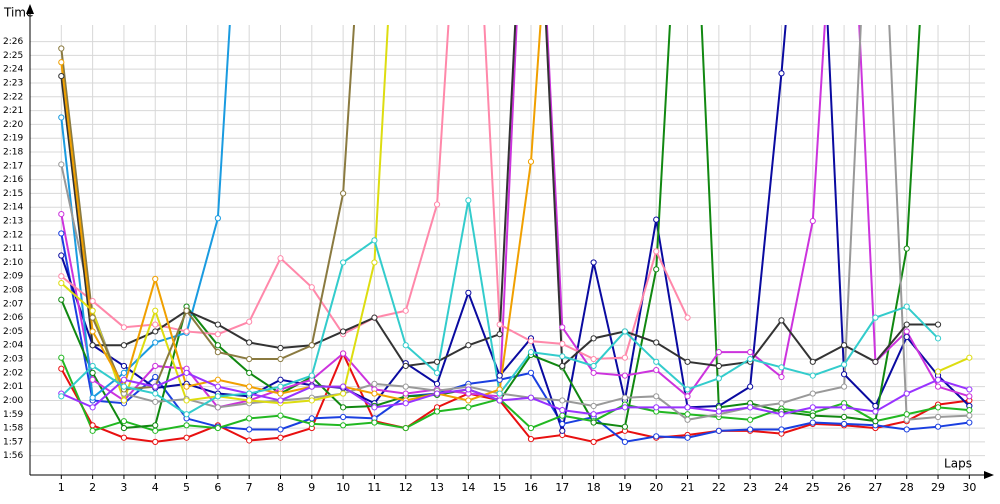 This screenshot has height=504, width=1000. Describe the element at coordinates (969, 487) in the screenshot. I see `x-tick-label: 30` at that location.